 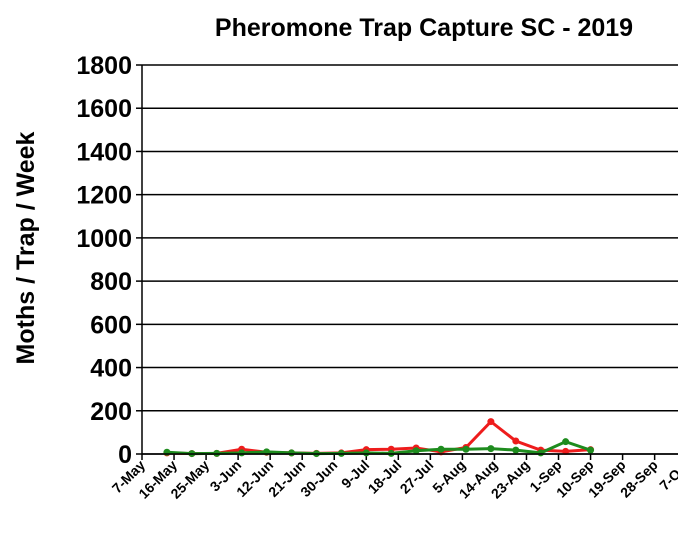 I want to click on y-tick-label: 1800, so click(x=104, y=66).